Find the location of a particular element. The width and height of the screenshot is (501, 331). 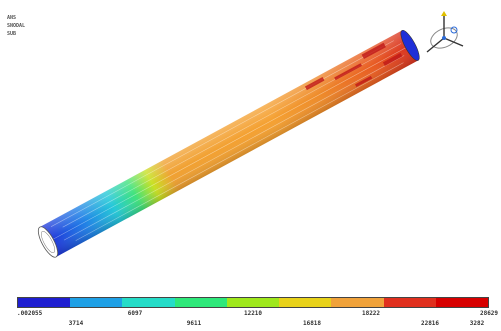

legend-color-bar is located at coordinates (253, 302).